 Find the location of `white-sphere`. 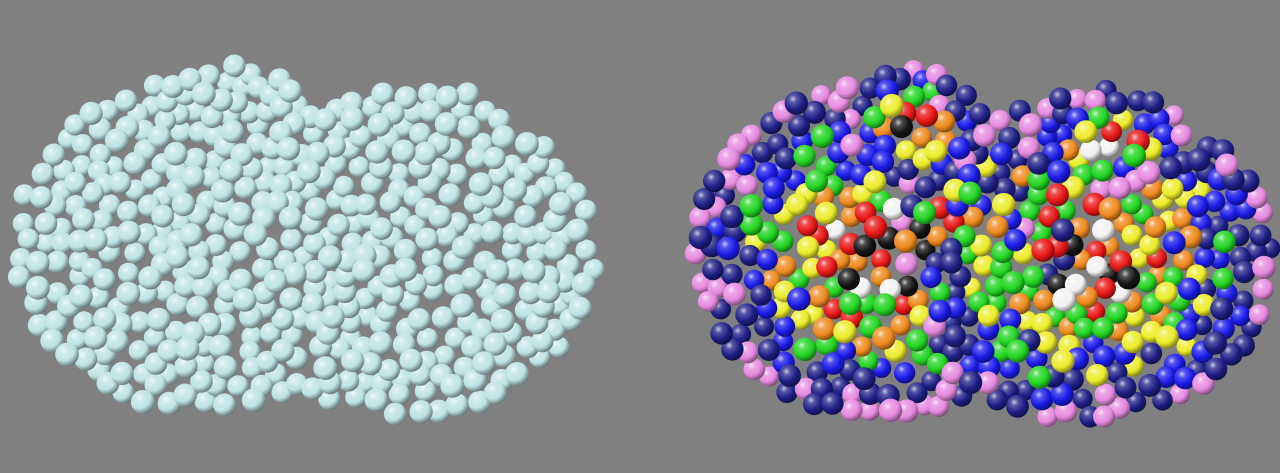

white-sphere is located at coordinates (1064, 300).